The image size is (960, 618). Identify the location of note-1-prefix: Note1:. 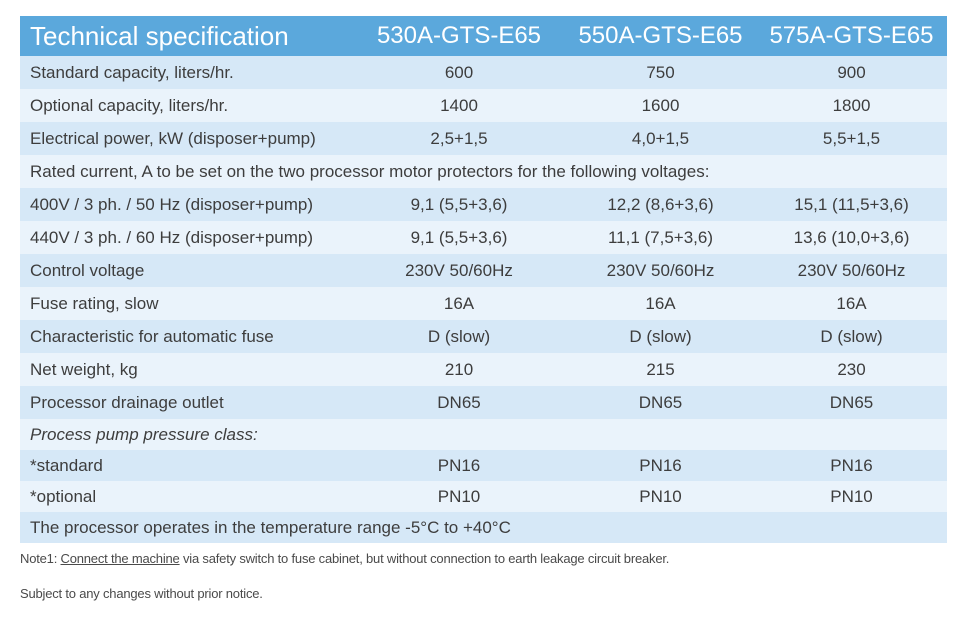
(40, 558).